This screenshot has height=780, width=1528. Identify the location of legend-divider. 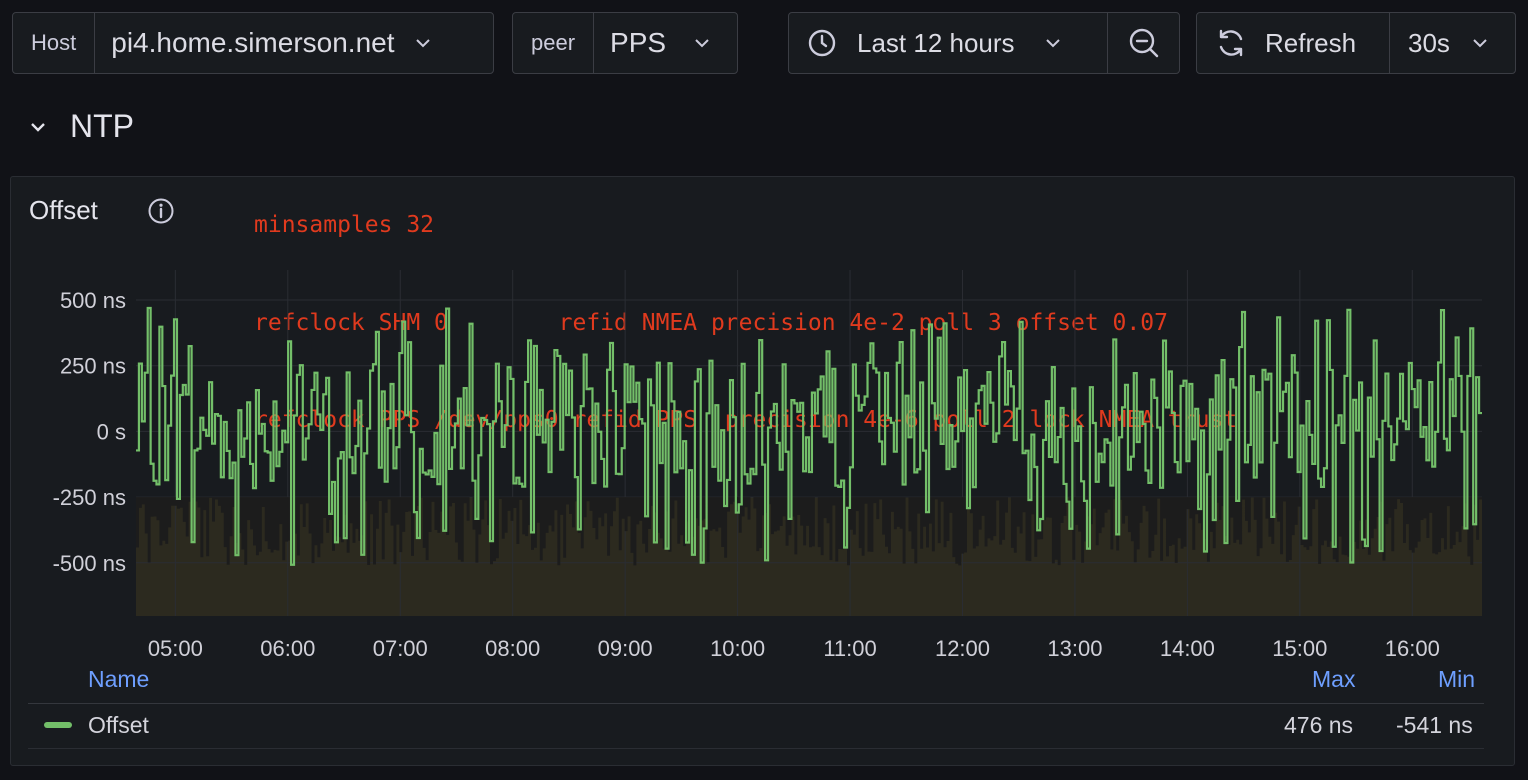
(756, 703).